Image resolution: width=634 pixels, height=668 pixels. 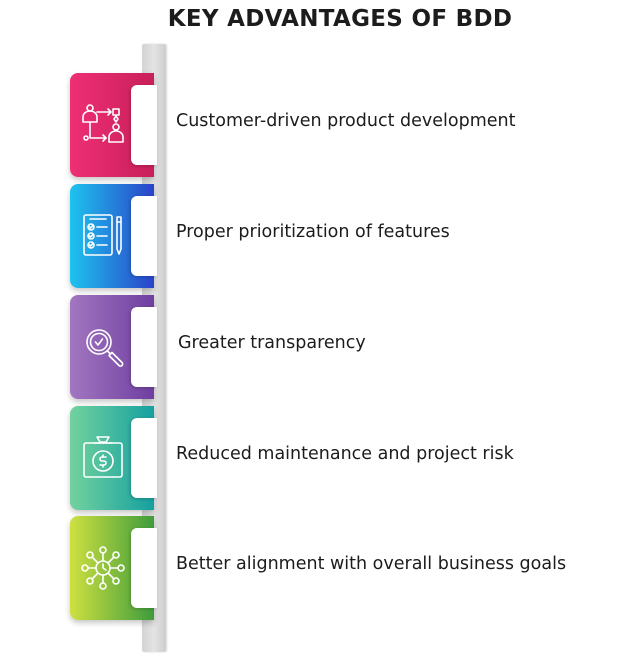 I want to click on workflow-people-icon, so click(x=103, y=125).